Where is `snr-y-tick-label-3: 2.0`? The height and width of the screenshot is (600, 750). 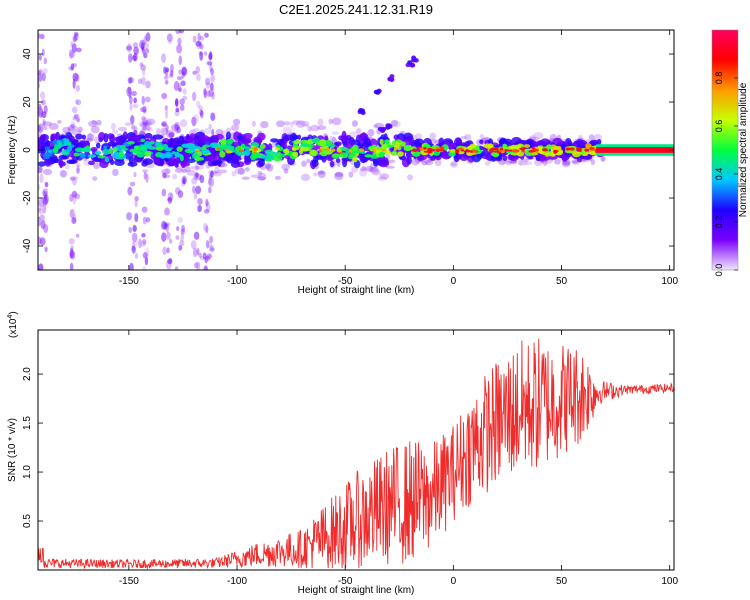
snr-y-tick-label-3: 2.0 is located at coordinates (27, 374).